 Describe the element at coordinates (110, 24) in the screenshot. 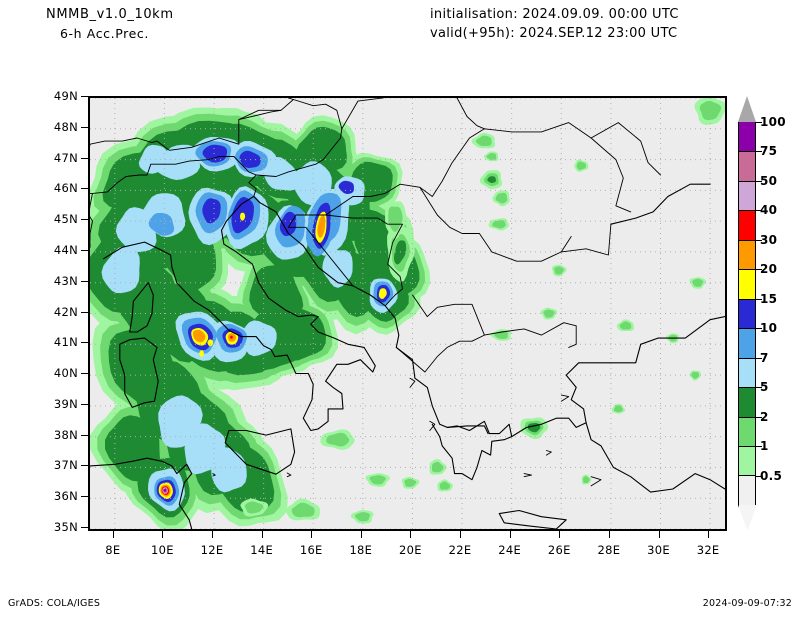

I see `model-title-block: NMMB_v1.0_10km 6-h Acc.Prec.` at that location.